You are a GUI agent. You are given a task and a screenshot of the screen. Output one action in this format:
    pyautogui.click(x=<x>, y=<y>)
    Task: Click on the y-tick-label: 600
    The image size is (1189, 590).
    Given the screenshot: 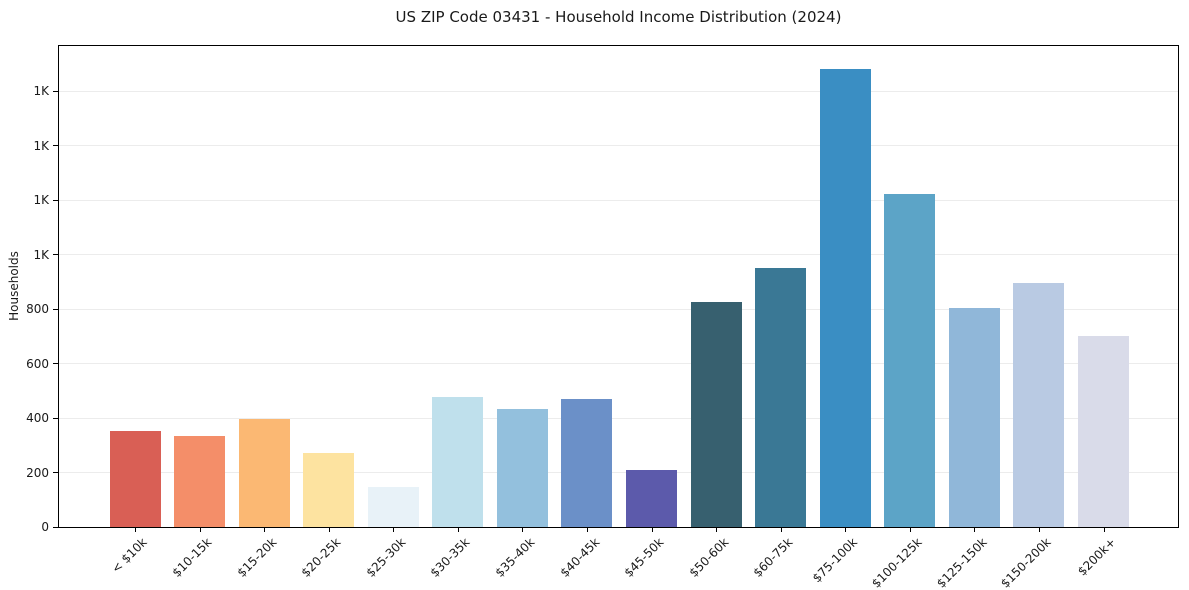 What is the action you would take?
    pyautogui.click(x=37, y=363)
    